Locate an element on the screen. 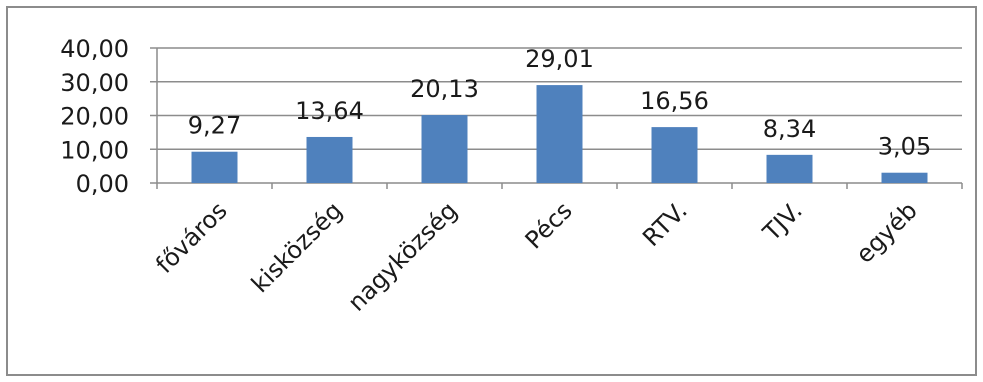  y-tick-label: 20,00 is located at coordinates (94, 117).